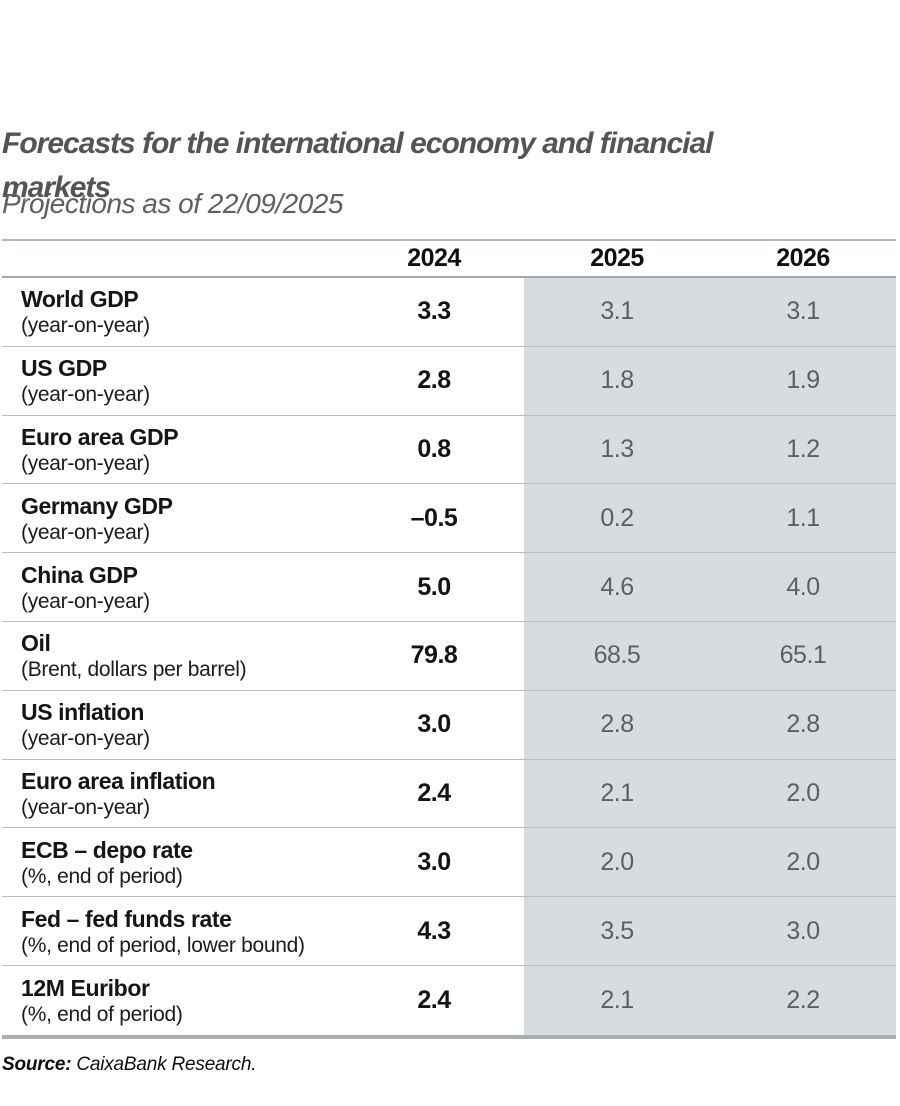 The height and width of the screenshot is (1106, 900). I want to click on page-subtitle: Projections as of 22/09/2025, so click(172, 203).